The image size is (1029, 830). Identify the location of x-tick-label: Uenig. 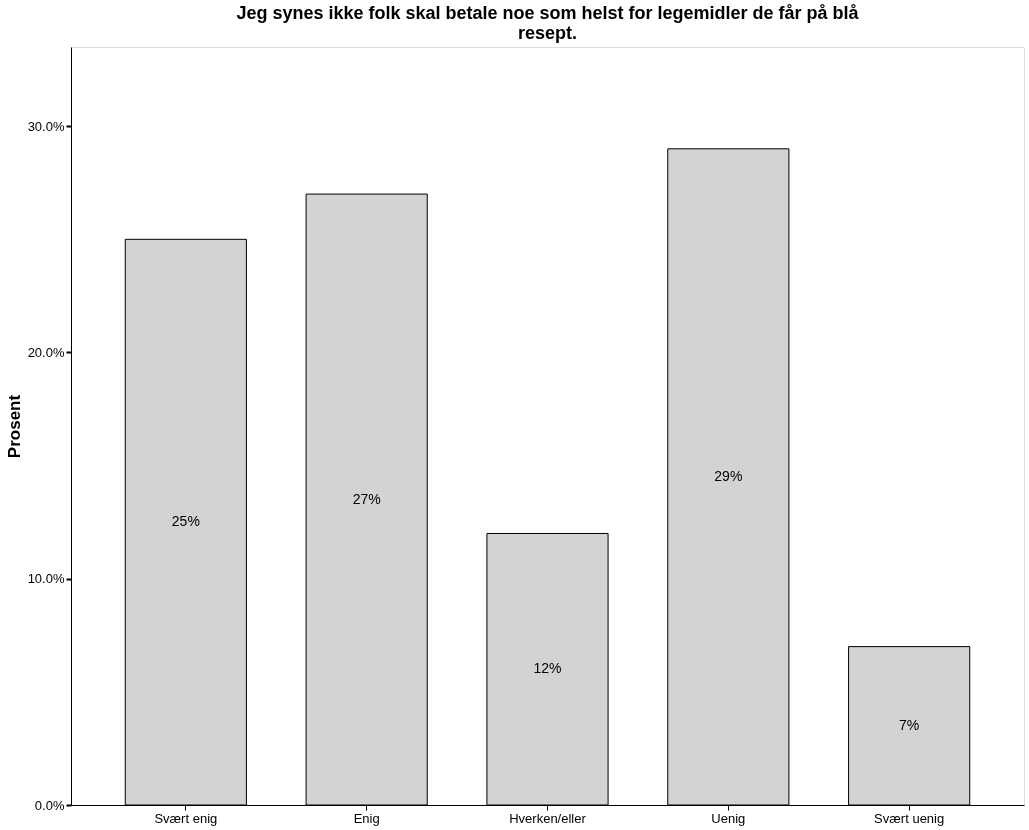
(728, 818).